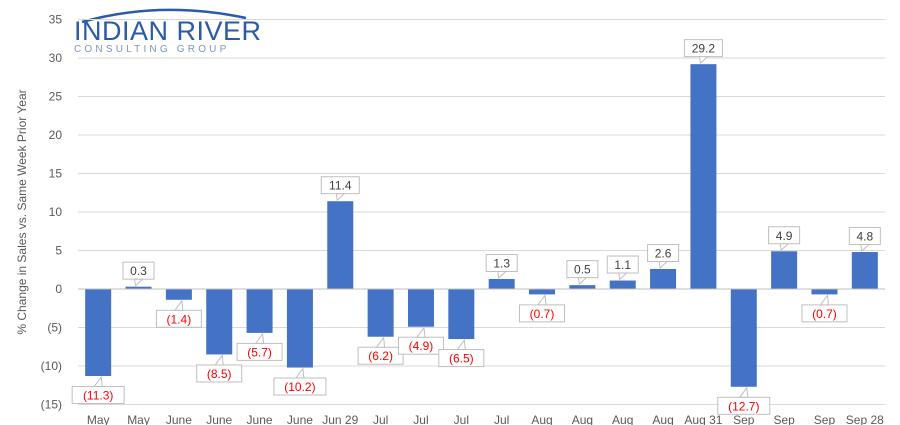 The height and width of the screenshot is (425, 900). I want to click on data-label: 2.6, so click(663, 253).